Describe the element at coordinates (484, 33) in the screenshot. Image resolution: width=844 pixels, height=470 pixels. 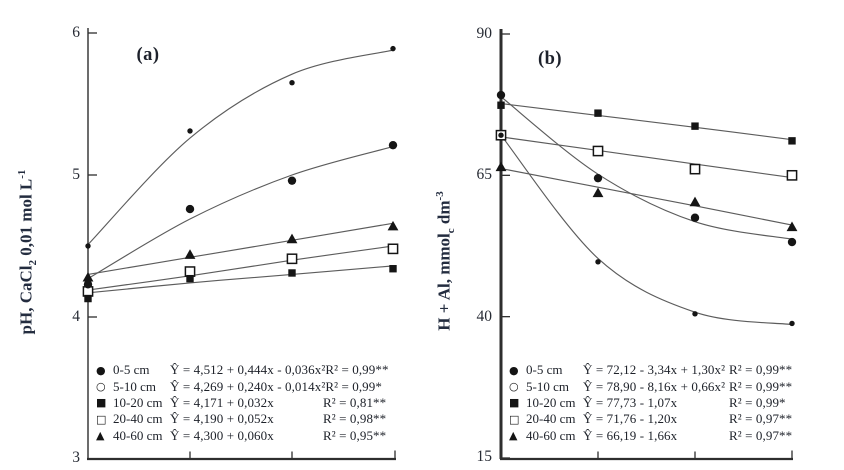
I see `panel-b-ytick-90: 90` at that location.